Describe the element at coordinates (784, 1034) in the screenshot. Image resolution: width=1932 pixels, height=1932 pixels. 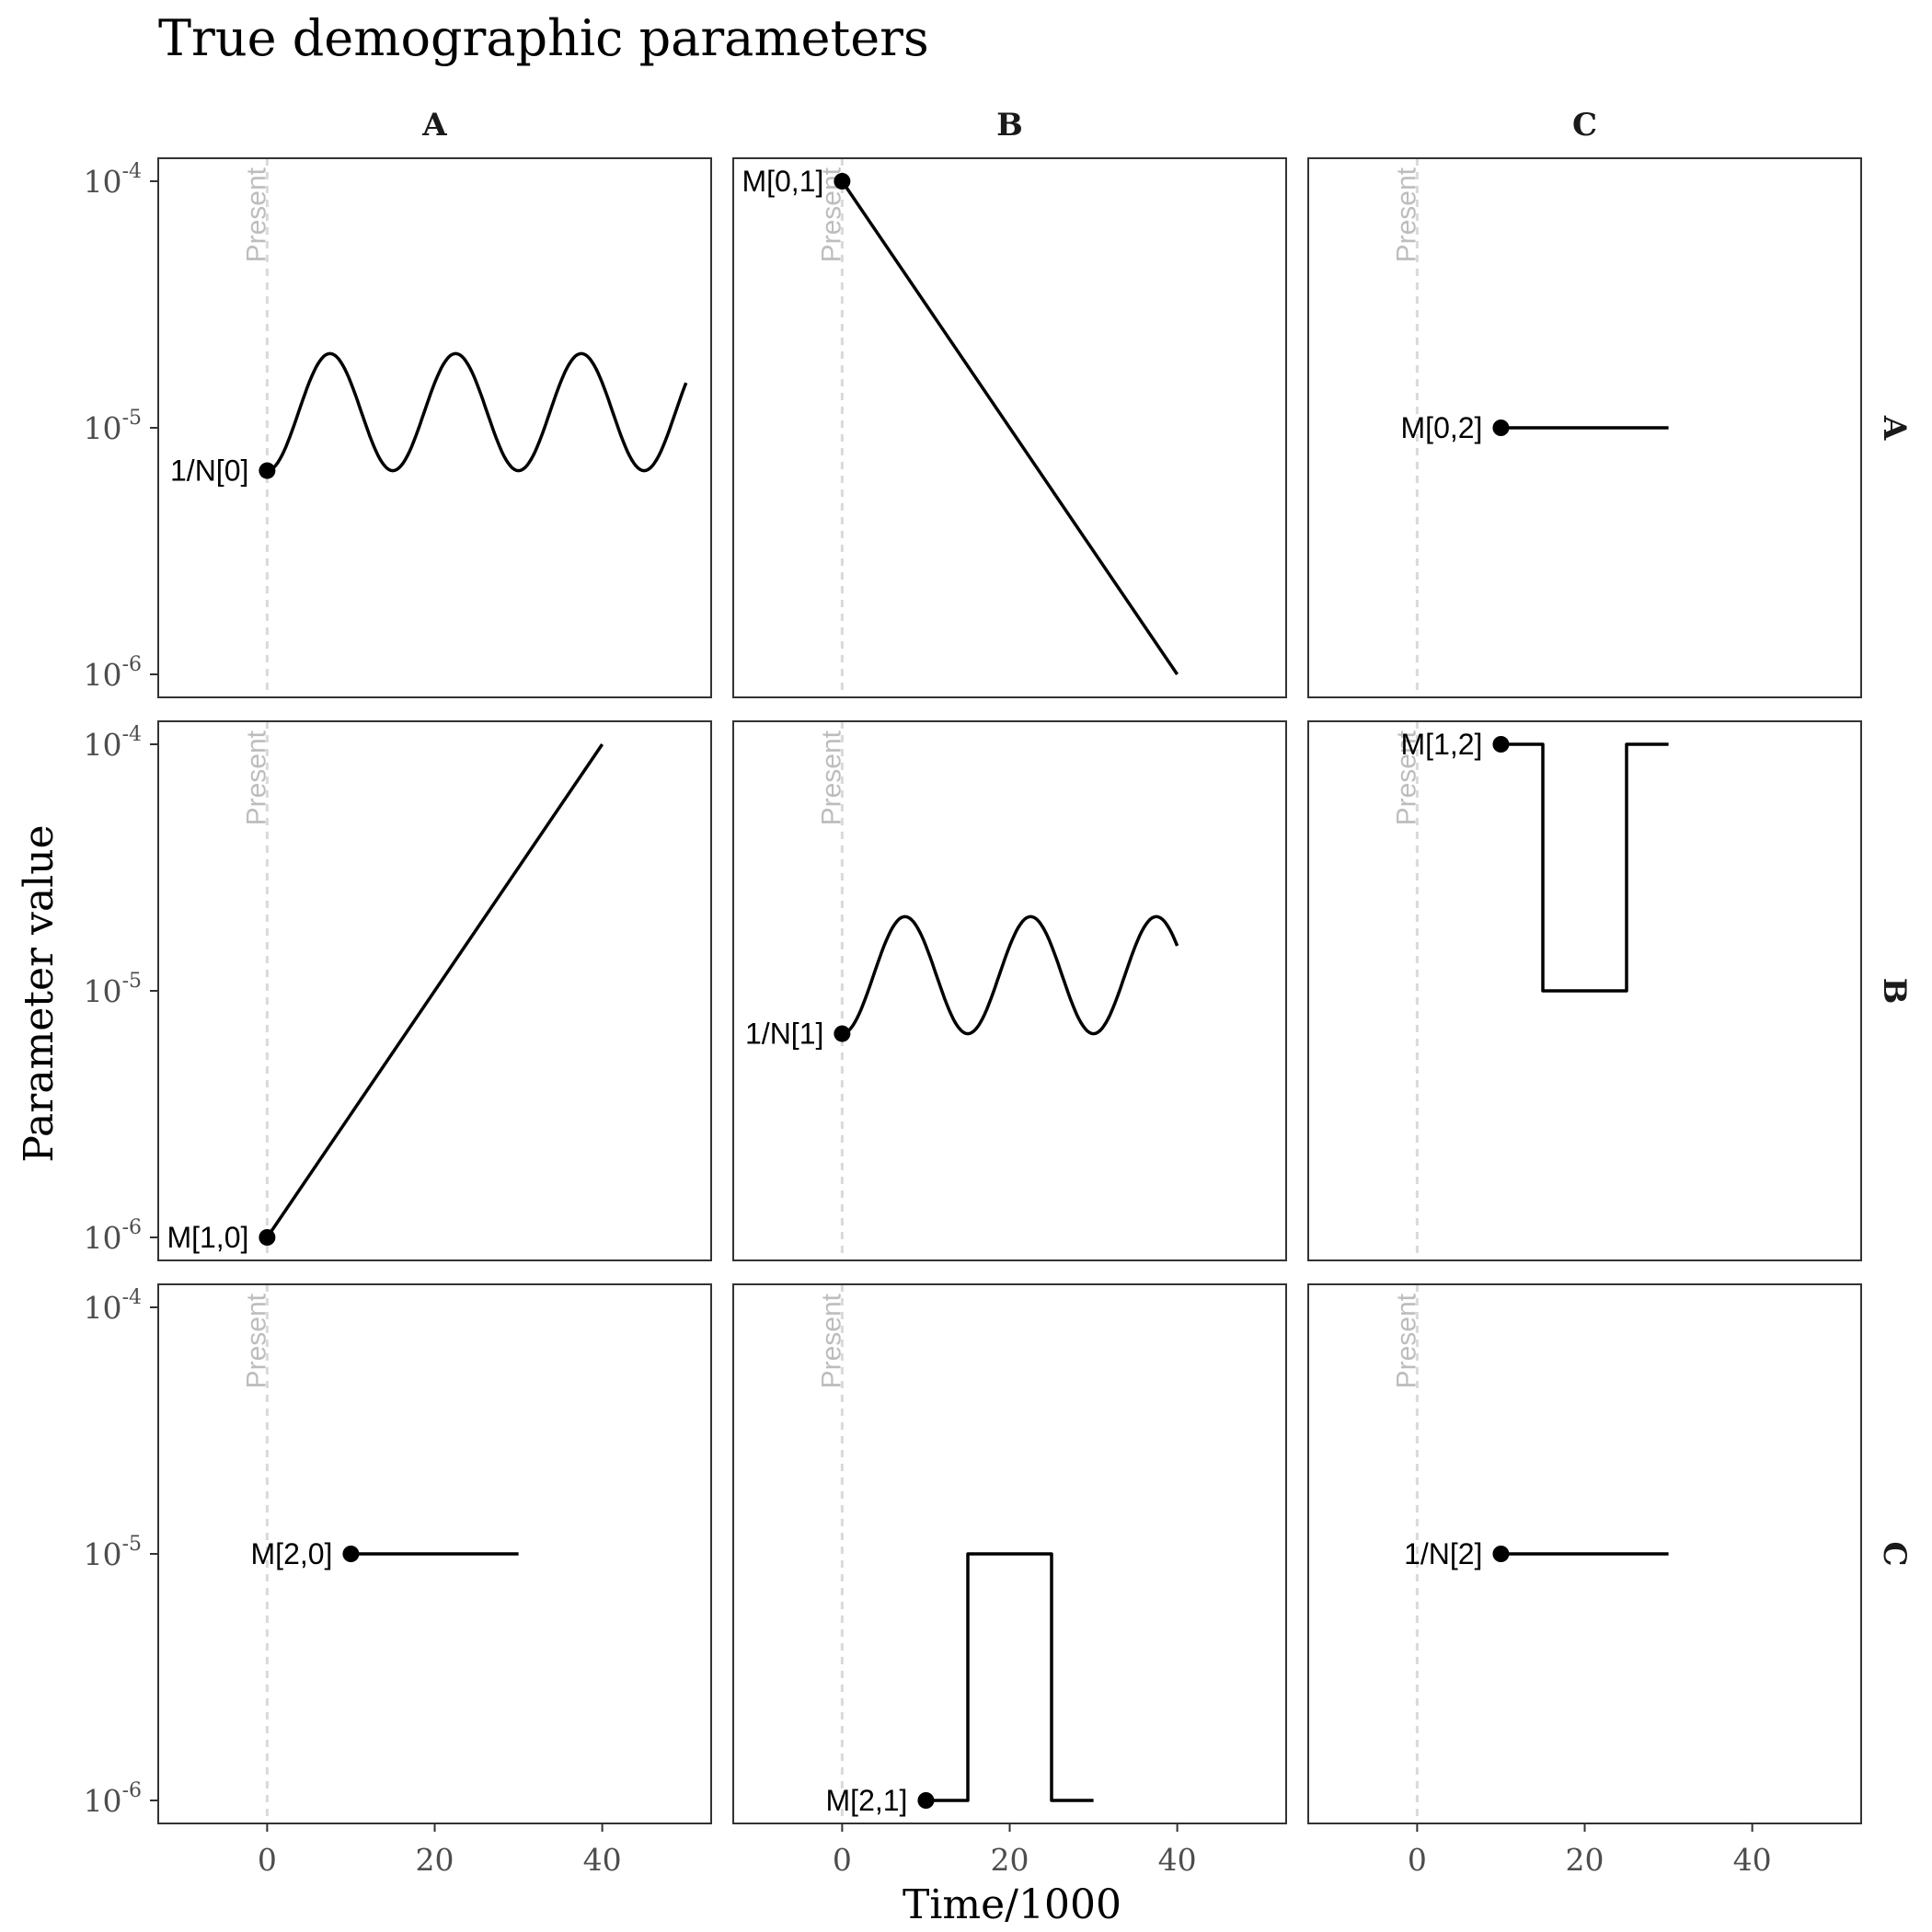
I see `point-label: 1/N[1]` at that location.